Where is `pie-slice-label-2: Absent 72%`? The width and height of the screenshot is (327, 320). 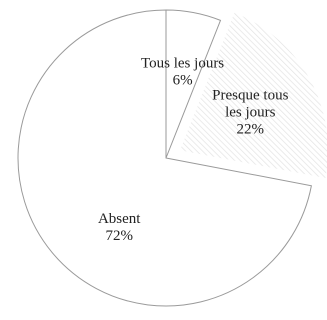
pie-slice-label-2: Absent 72% is located at coordinates (119, 227).